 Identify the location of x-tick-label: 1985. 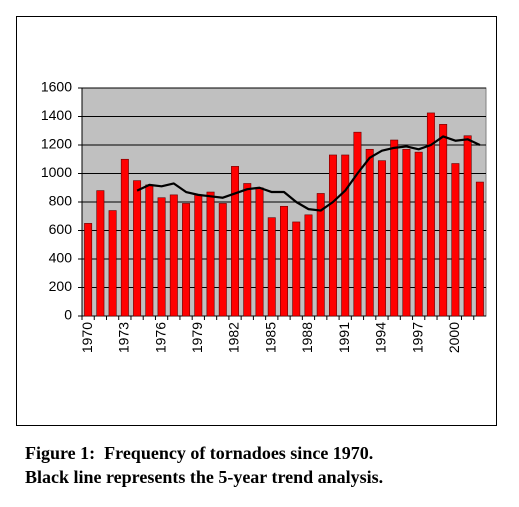
(270, 337).